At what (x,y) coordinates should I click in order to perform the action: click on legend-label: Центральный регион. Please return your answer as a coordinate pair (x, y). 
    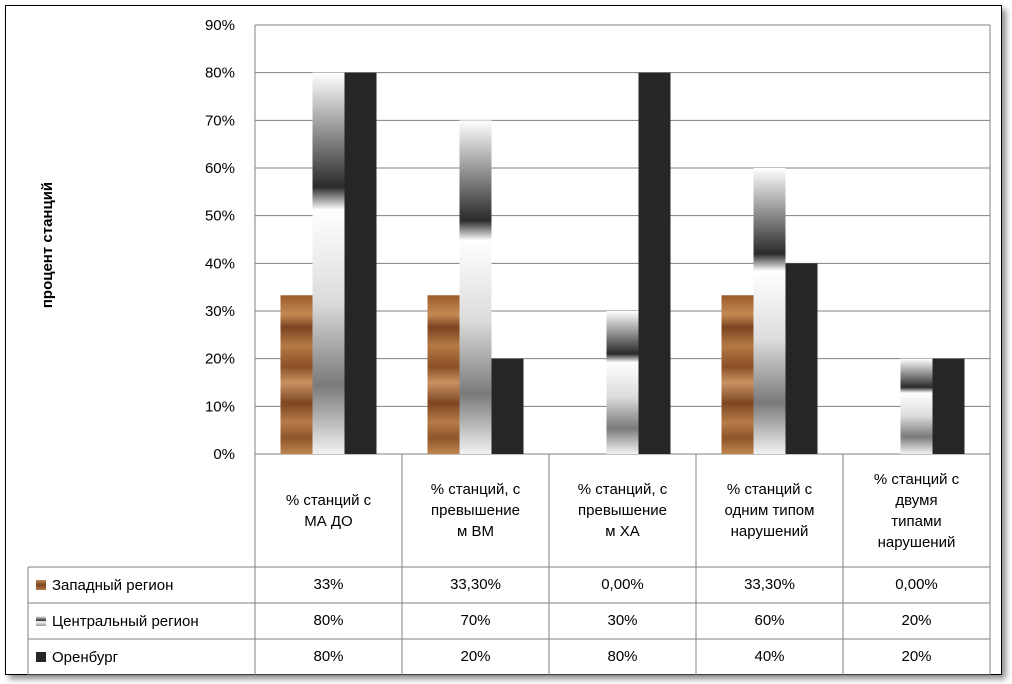
    Looking at the image, I should click on (125, 621).